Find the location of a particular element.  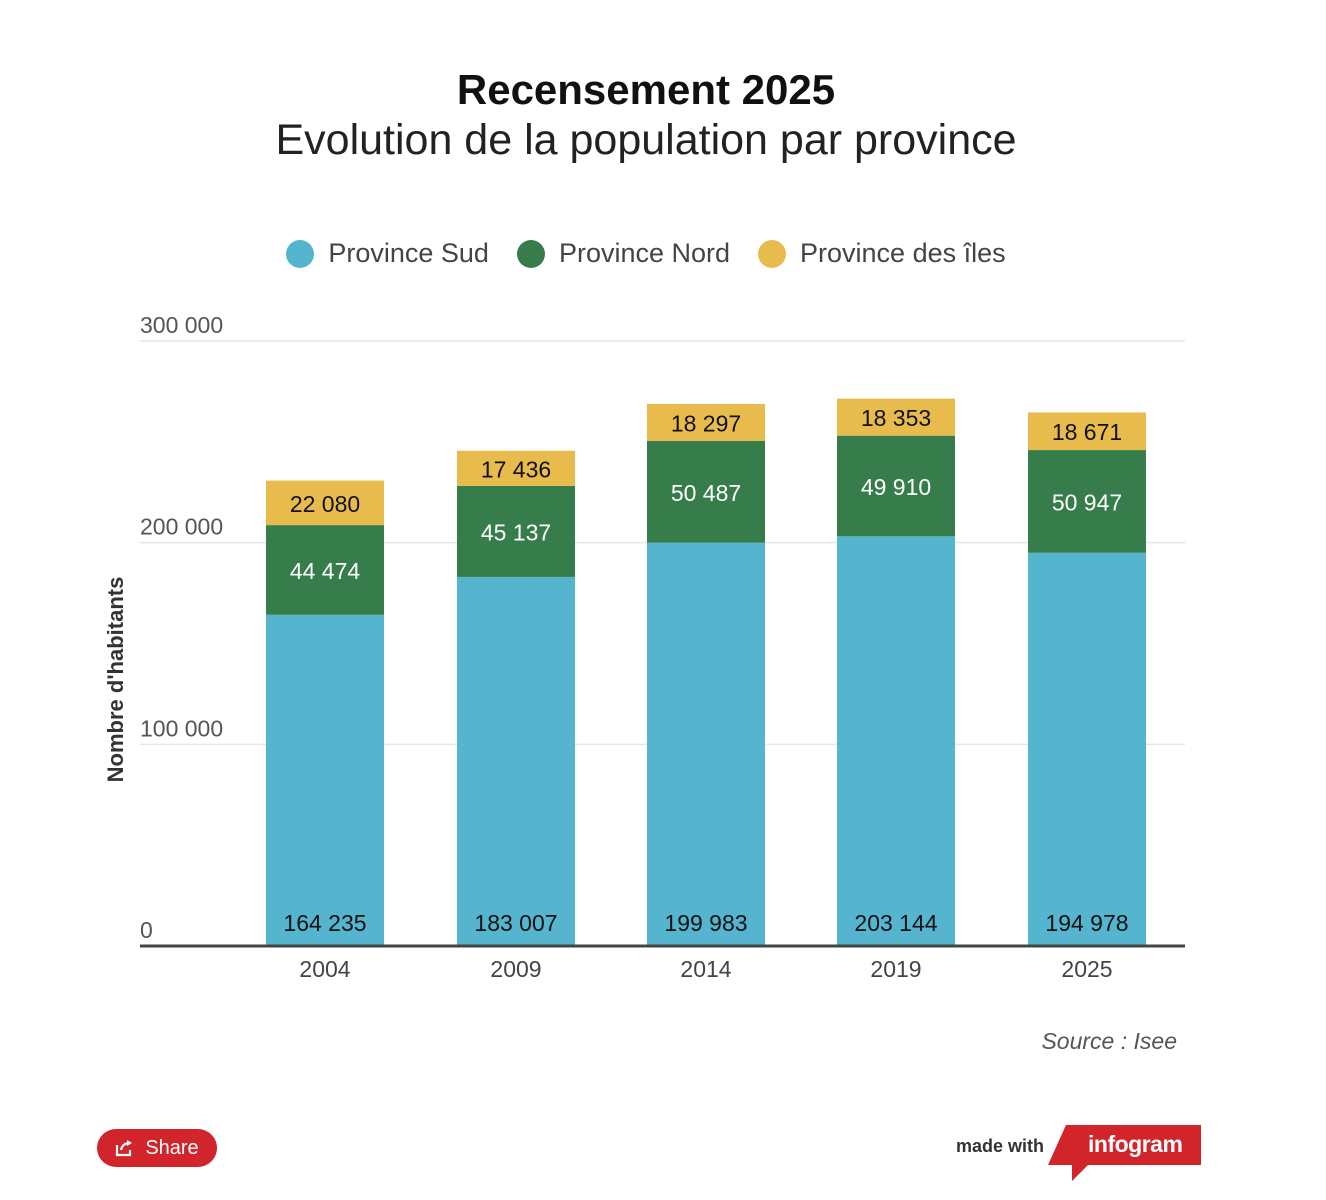

bar-province-nord-2025 is located at coordinates (1087, 501).